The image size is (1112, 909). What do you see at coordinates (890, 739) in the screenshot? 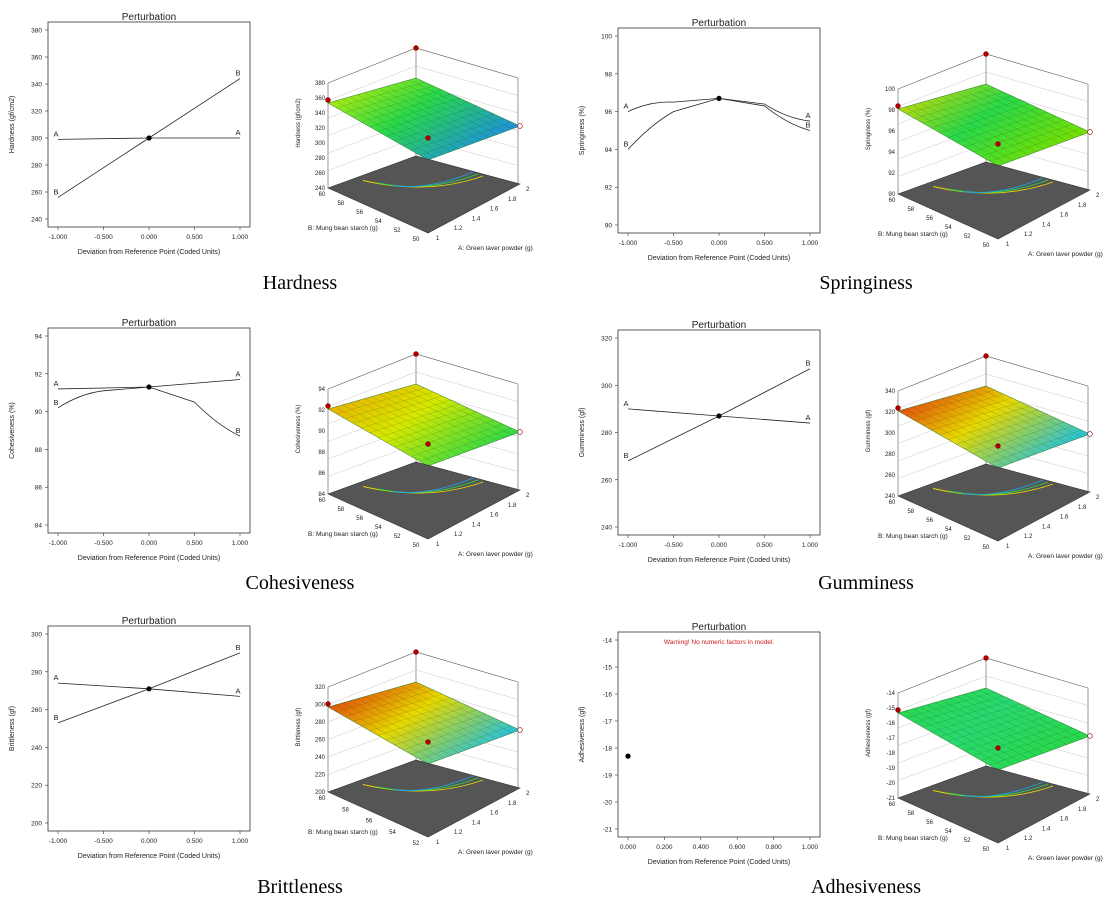
I see `z-tick-label: -17` at bounding box center [890, 739].